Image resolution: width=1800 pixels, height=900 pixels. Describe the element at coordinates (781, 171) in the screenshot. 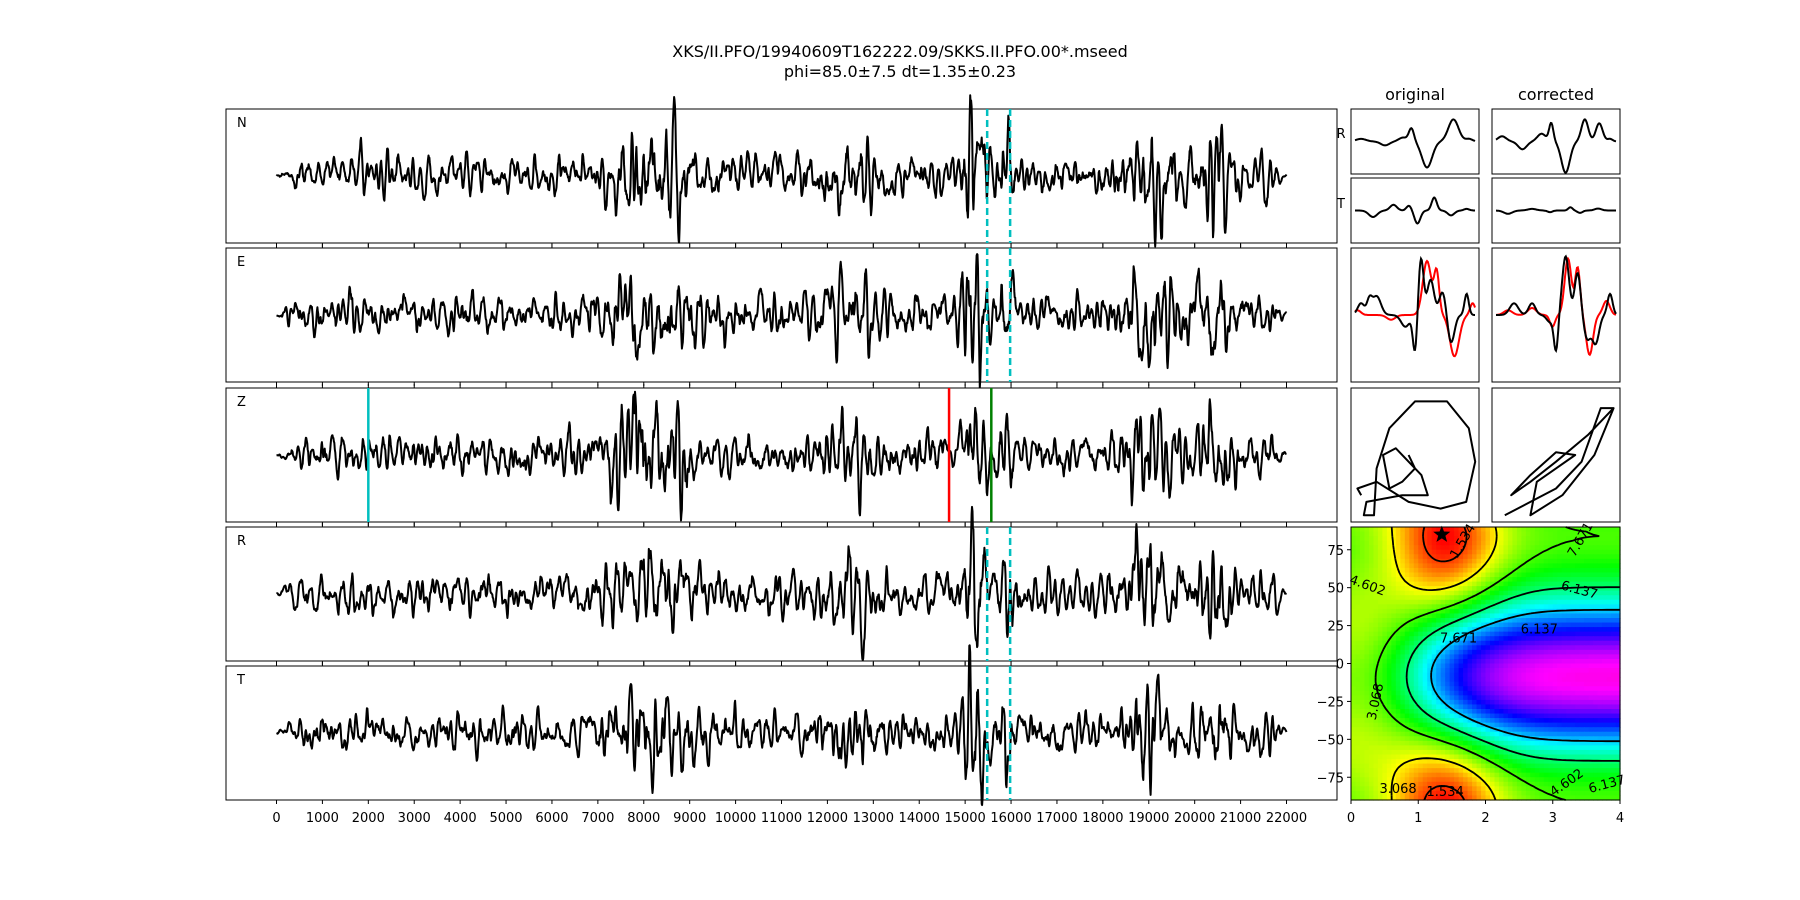

I see `trace-waveform` at that location.